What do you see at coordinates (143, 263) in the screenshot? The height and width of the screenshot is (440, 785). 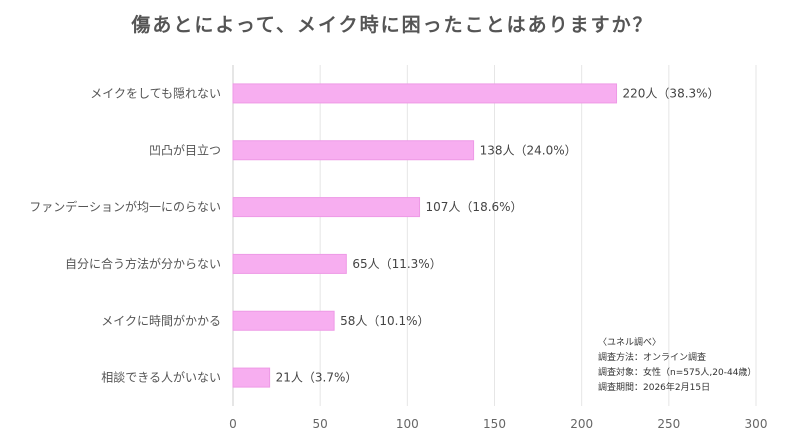 I see `category-label: 自分に合う方法が分からない` at bounding box center [143, 263].